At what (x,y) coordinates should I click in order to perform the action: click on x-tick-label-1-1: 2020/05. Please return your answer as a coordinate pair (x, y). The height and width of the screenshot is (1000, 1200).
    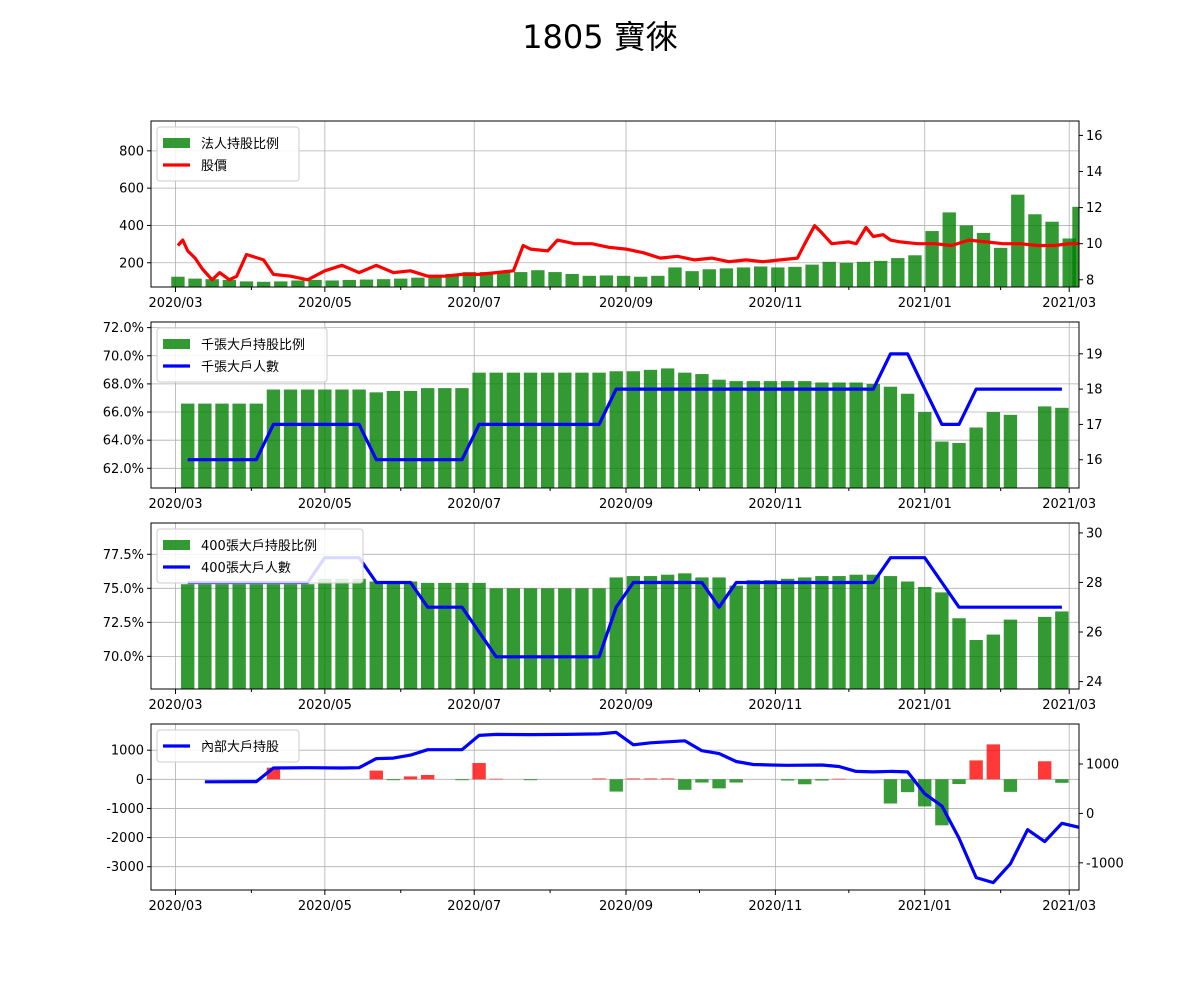
    Looking at the image, I should click on (325, 504).